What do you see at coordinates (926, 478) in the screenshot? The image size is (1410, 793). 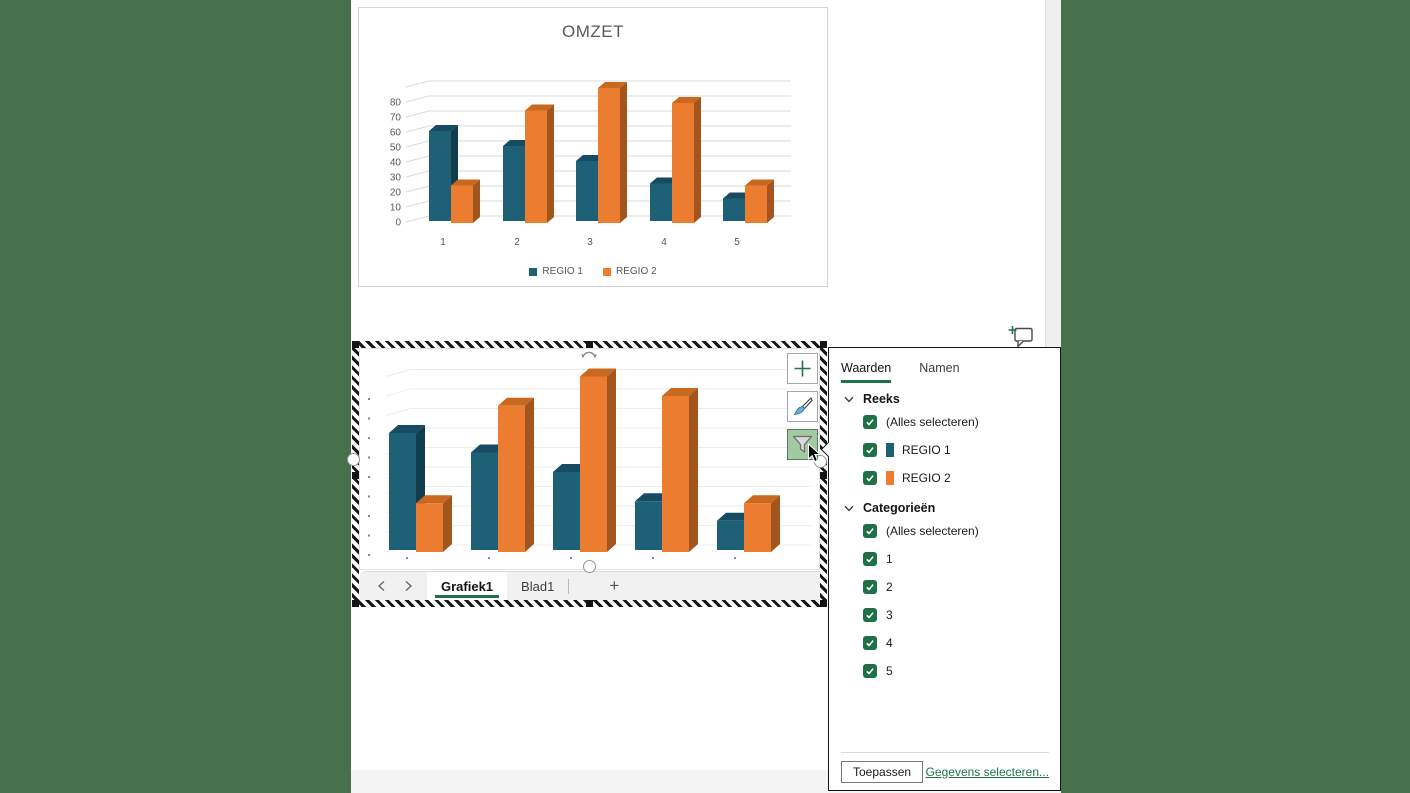 I see `filter-item-label: REGIO 2` at bounding box center [926, 478].